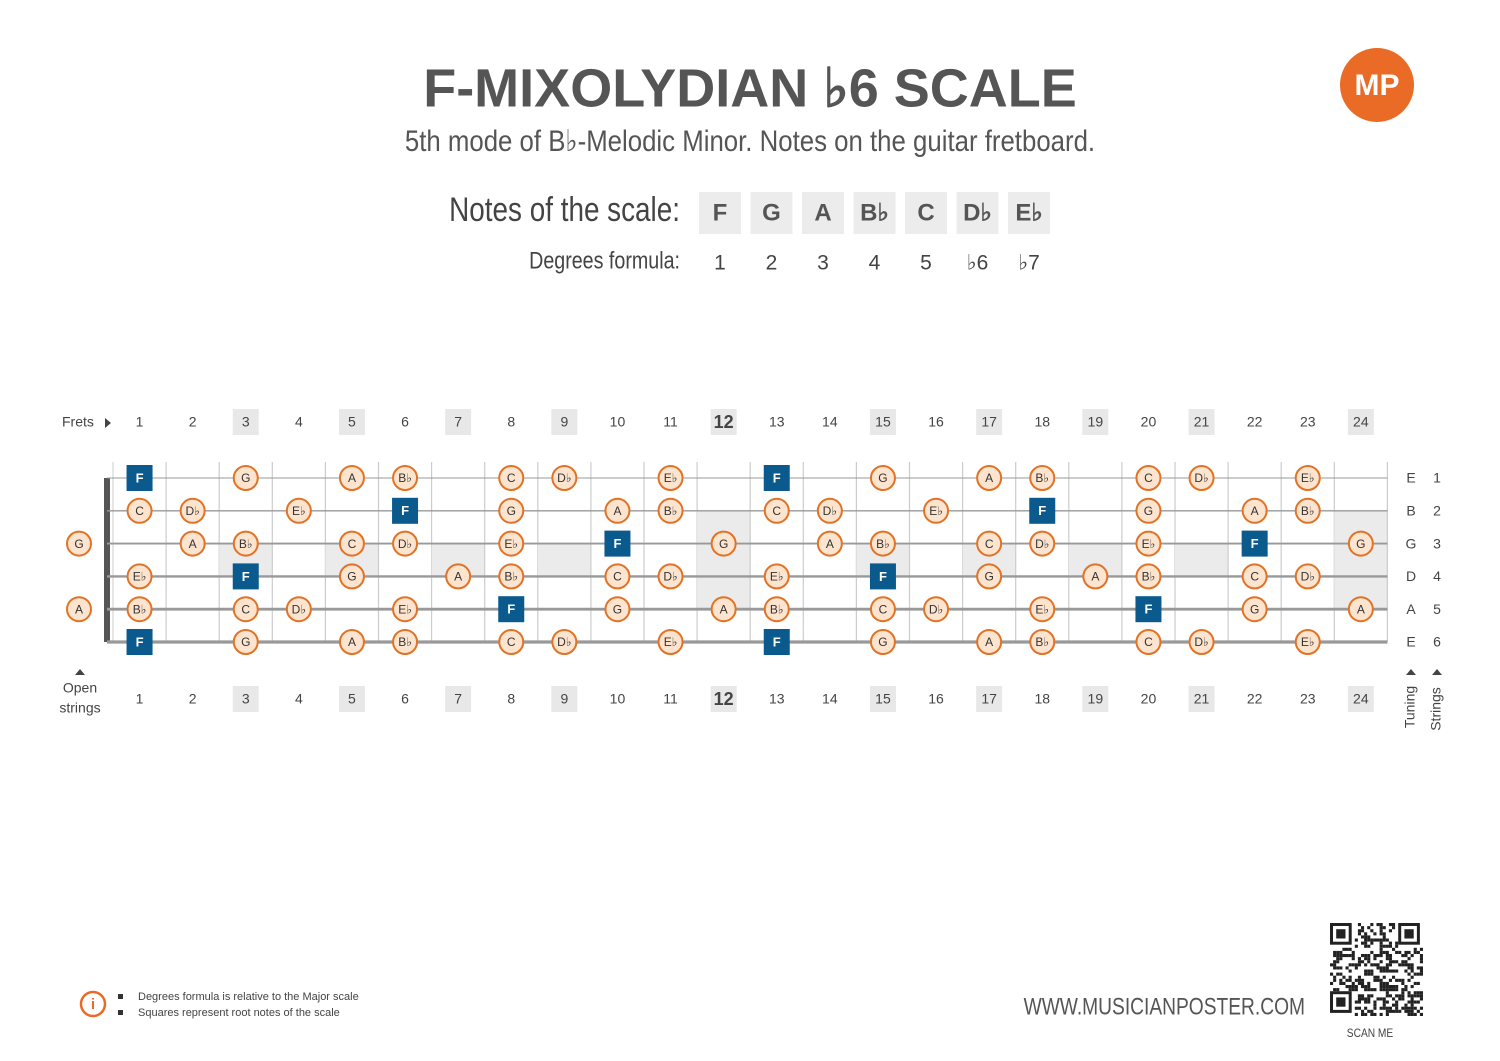  Describe the element at coordinates (564, 422) in the screenshot. I see `fret-number: 9` at that location.